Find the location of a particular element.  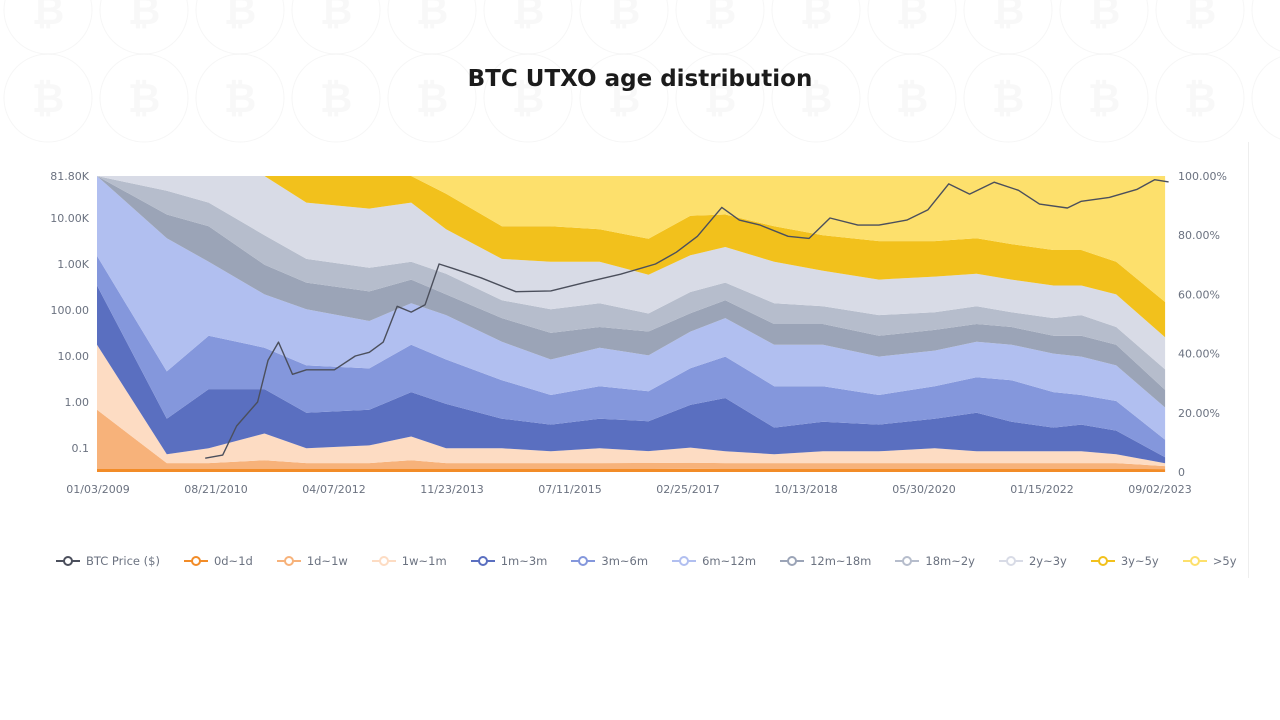

legend-item-2y~3y: 2y~3y is located at coordinates (1032, 561).